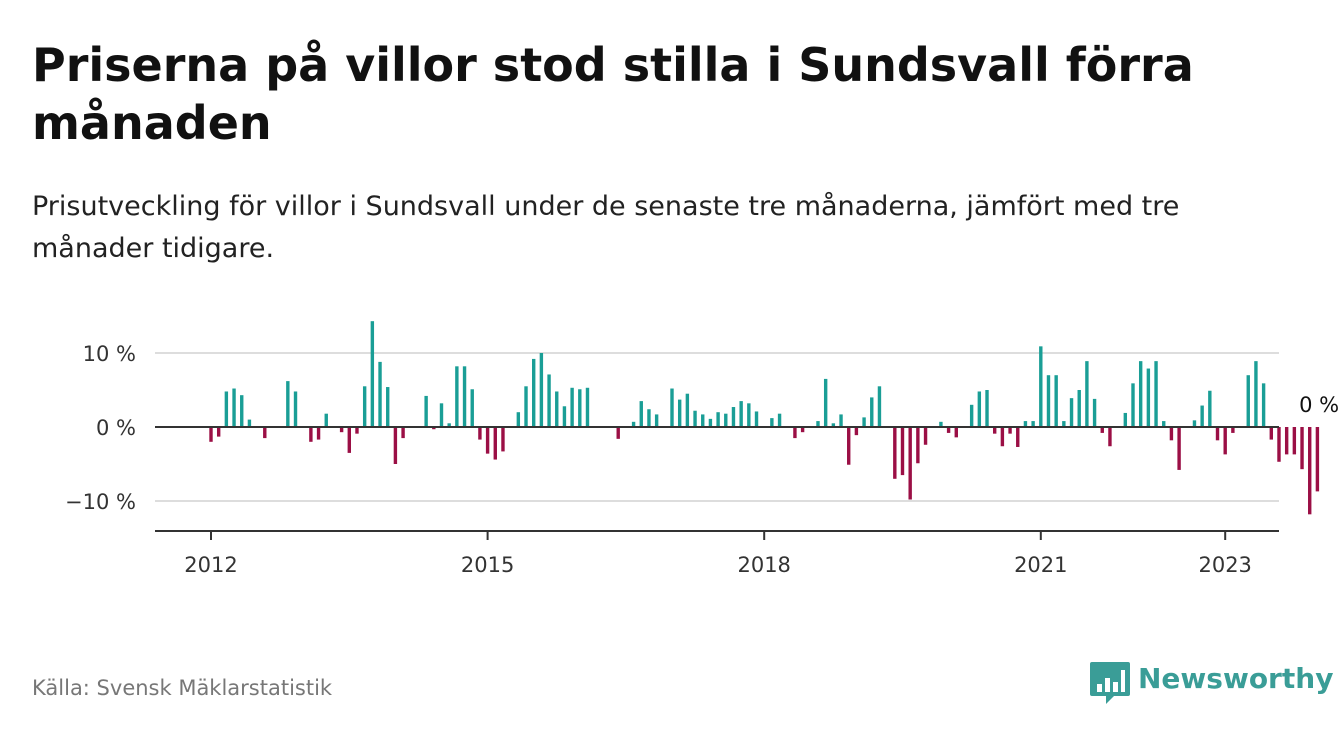  What do you see at coordinates (100, 502) in the screenshot?
I see `y-tick-label: −10 %` at bounding box center [100, 502].